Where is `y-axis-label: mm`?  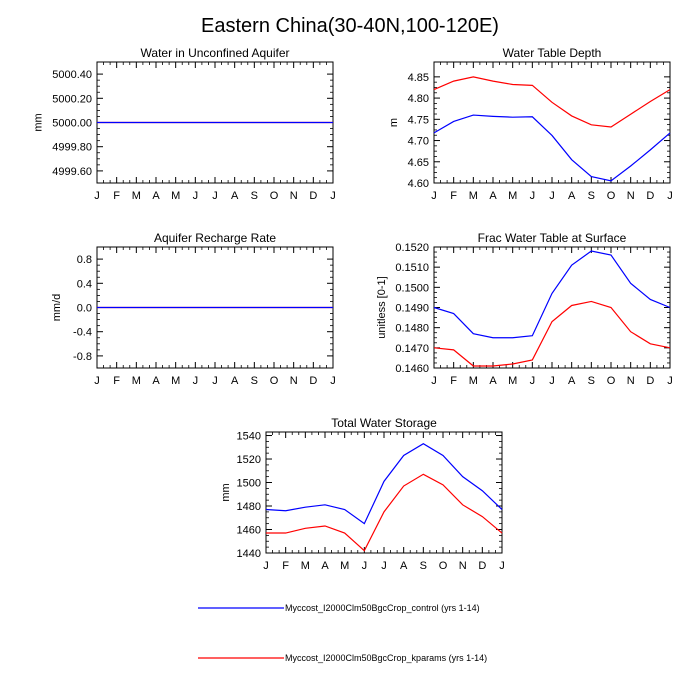 y-axis-label: mm is located at coordinates (226, 492).